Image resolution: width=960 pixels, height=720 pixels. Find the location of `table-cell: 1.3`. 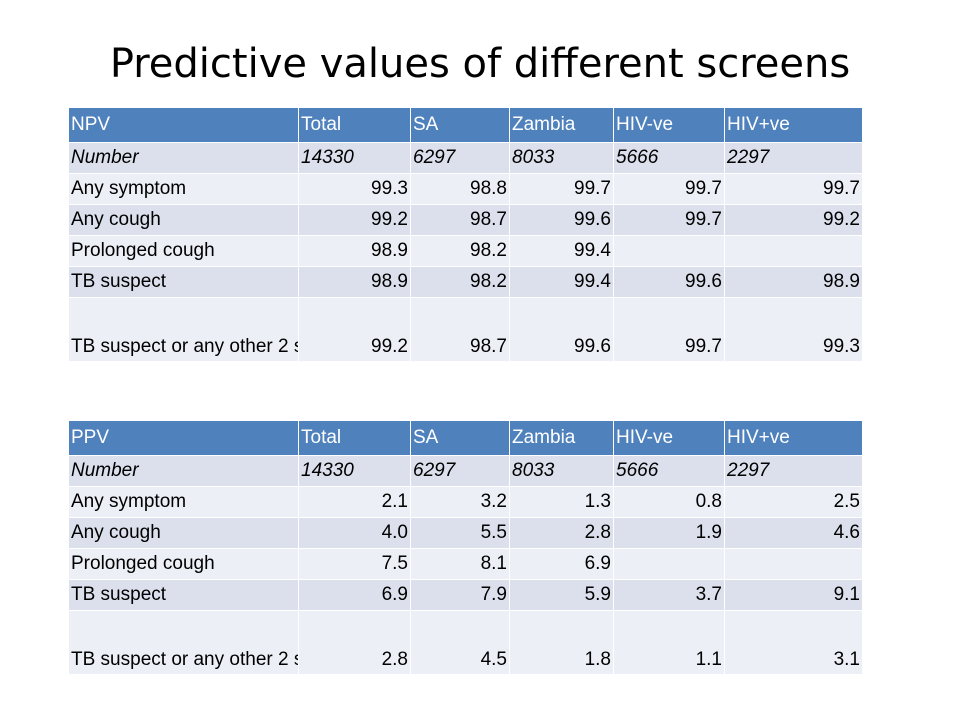

table-cell: 1.3 is located at coordinates (561, 502).